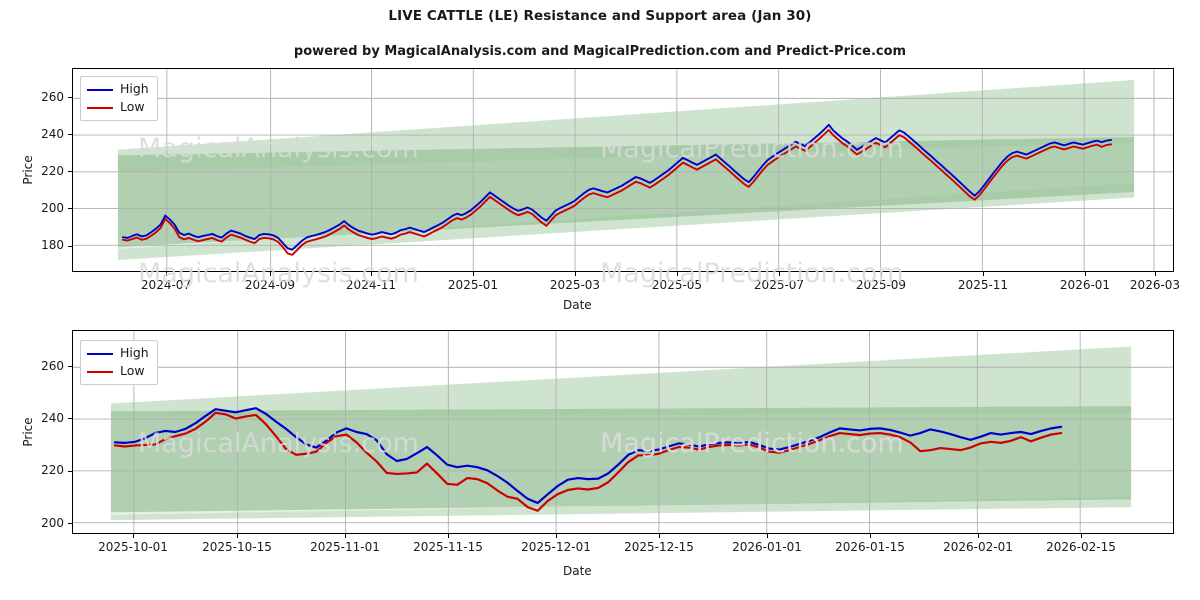 This screenshot has width=1200, height=600. I want to click on top-chart-x-tick-label: 2025-01, so click(473, 285).